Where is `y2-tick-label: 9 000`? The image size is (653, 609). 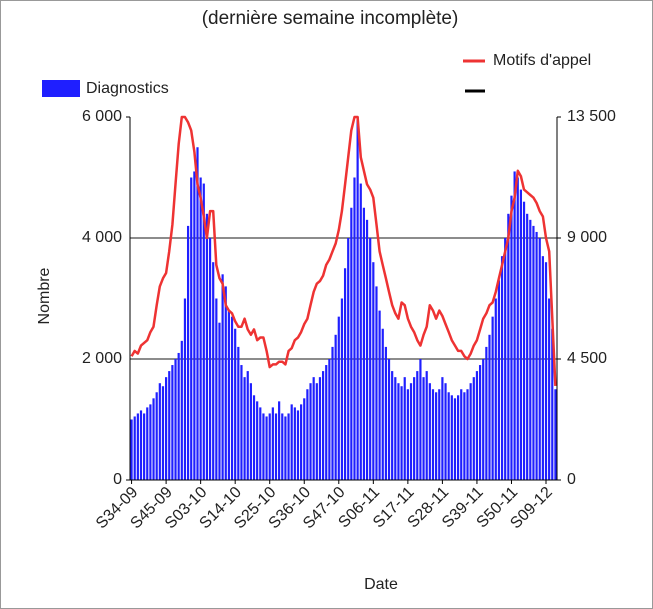
y2-tick-label: 9 000 is located at coordinates (587, 237).